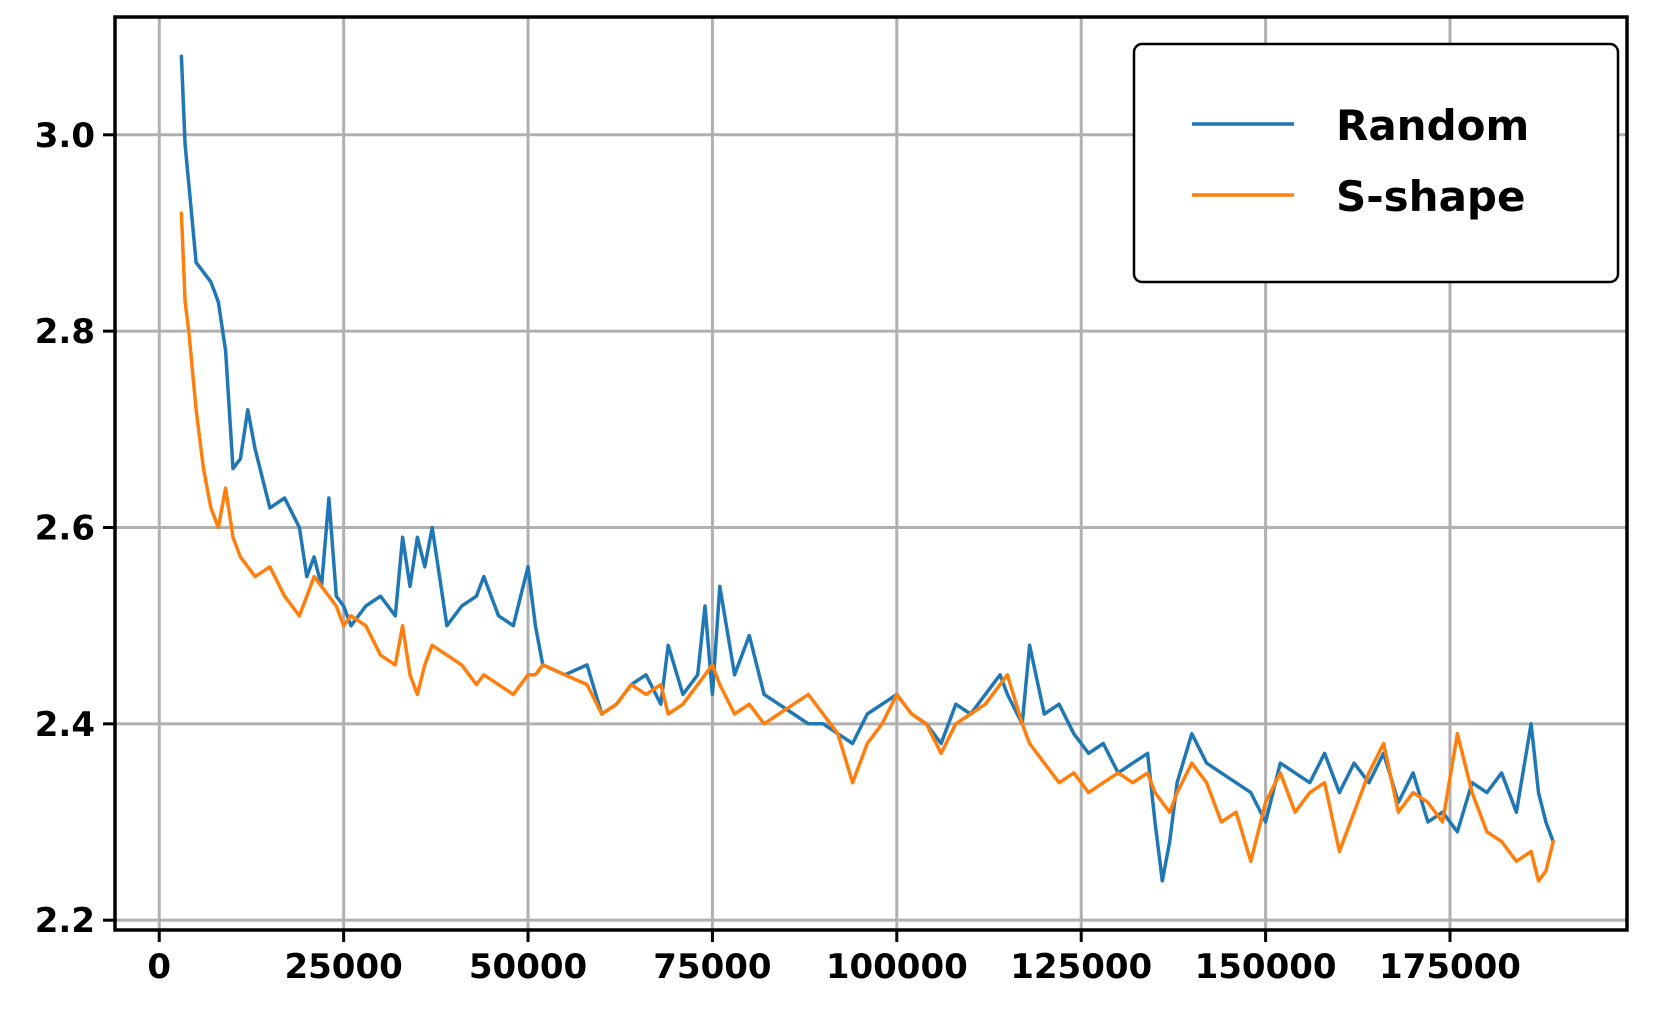  What do you see at coordinates (1432, 125) in the screenshot?
I see `legend-label-random: Random` at bounding box center [1432, 125].